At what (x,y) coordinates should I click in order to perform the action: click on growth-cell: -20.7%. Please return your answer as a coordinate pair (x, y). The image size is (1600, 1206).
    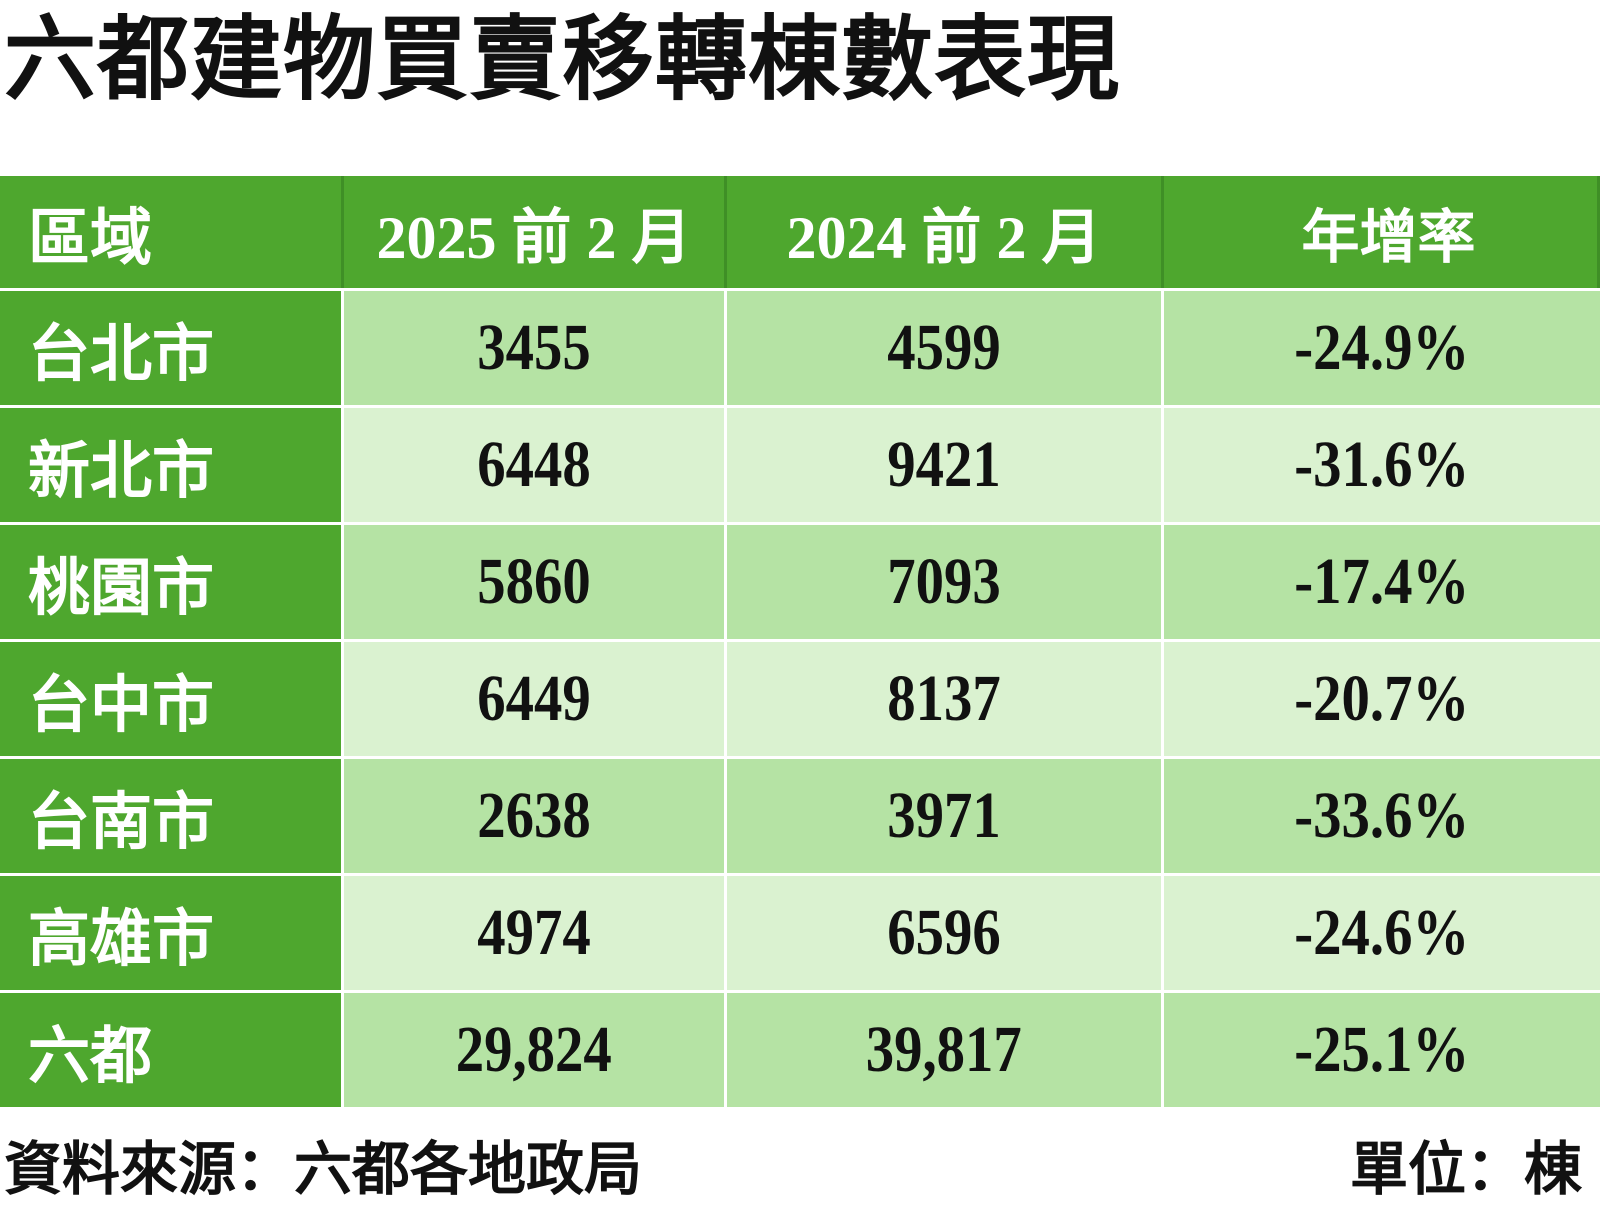
    Looking at the image, I should click on (1382, 699).